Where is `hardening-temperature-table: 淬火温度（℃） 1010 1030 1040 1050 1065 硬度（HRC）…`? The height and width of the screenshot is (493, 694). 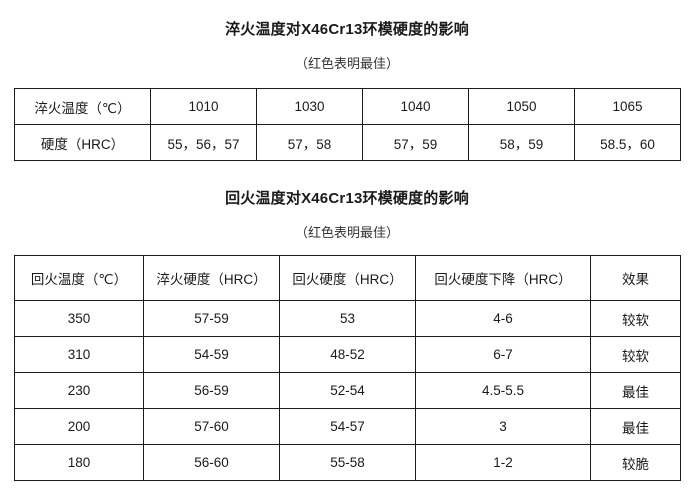
hardening-temperature-table: 淬火温度（℃） 1010 1030 1040 1050 1065 硬度（HRC）… is located at coordinates (347, 124).